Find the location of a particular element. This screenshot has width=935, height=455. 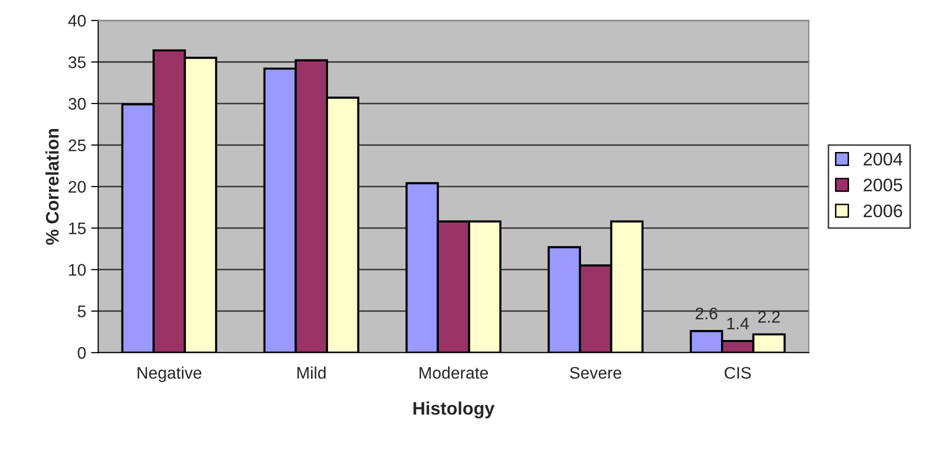

y-tick-label: 40 is located at coordinates (77, 20).